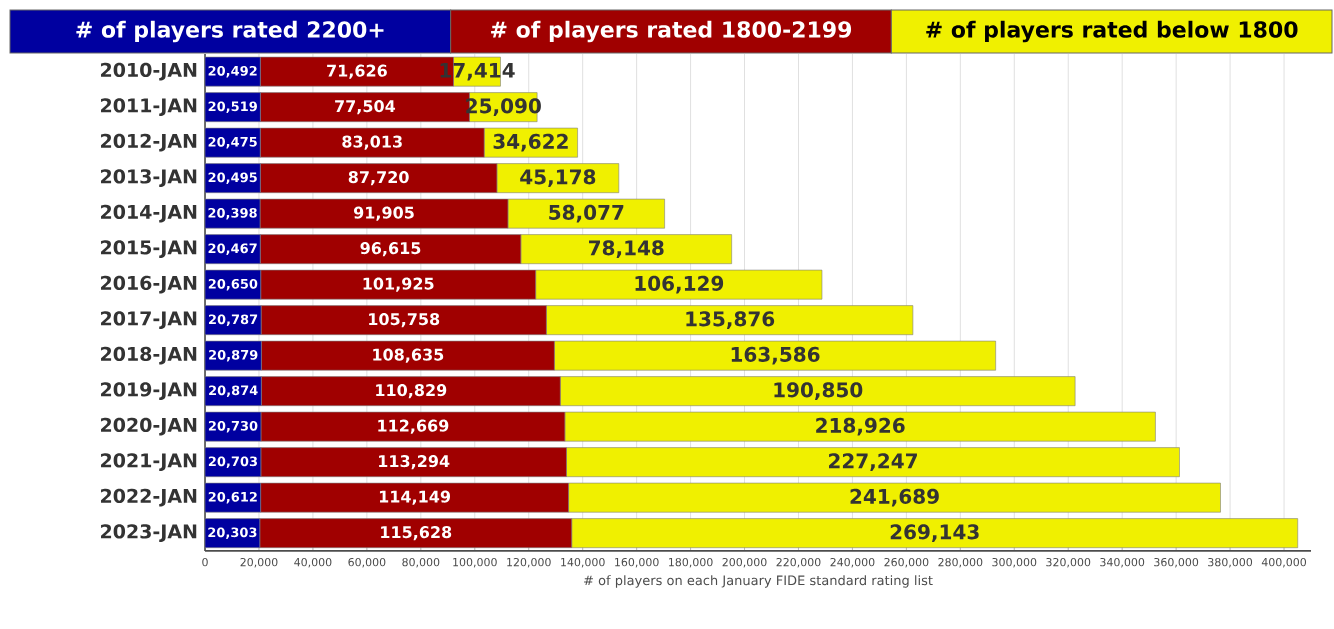 The width and height of the screenshot is (1334, 629). Describe the element at coordinates (637, 562) in the screenshot. I see `x-tick-label: 160,000` at that location.